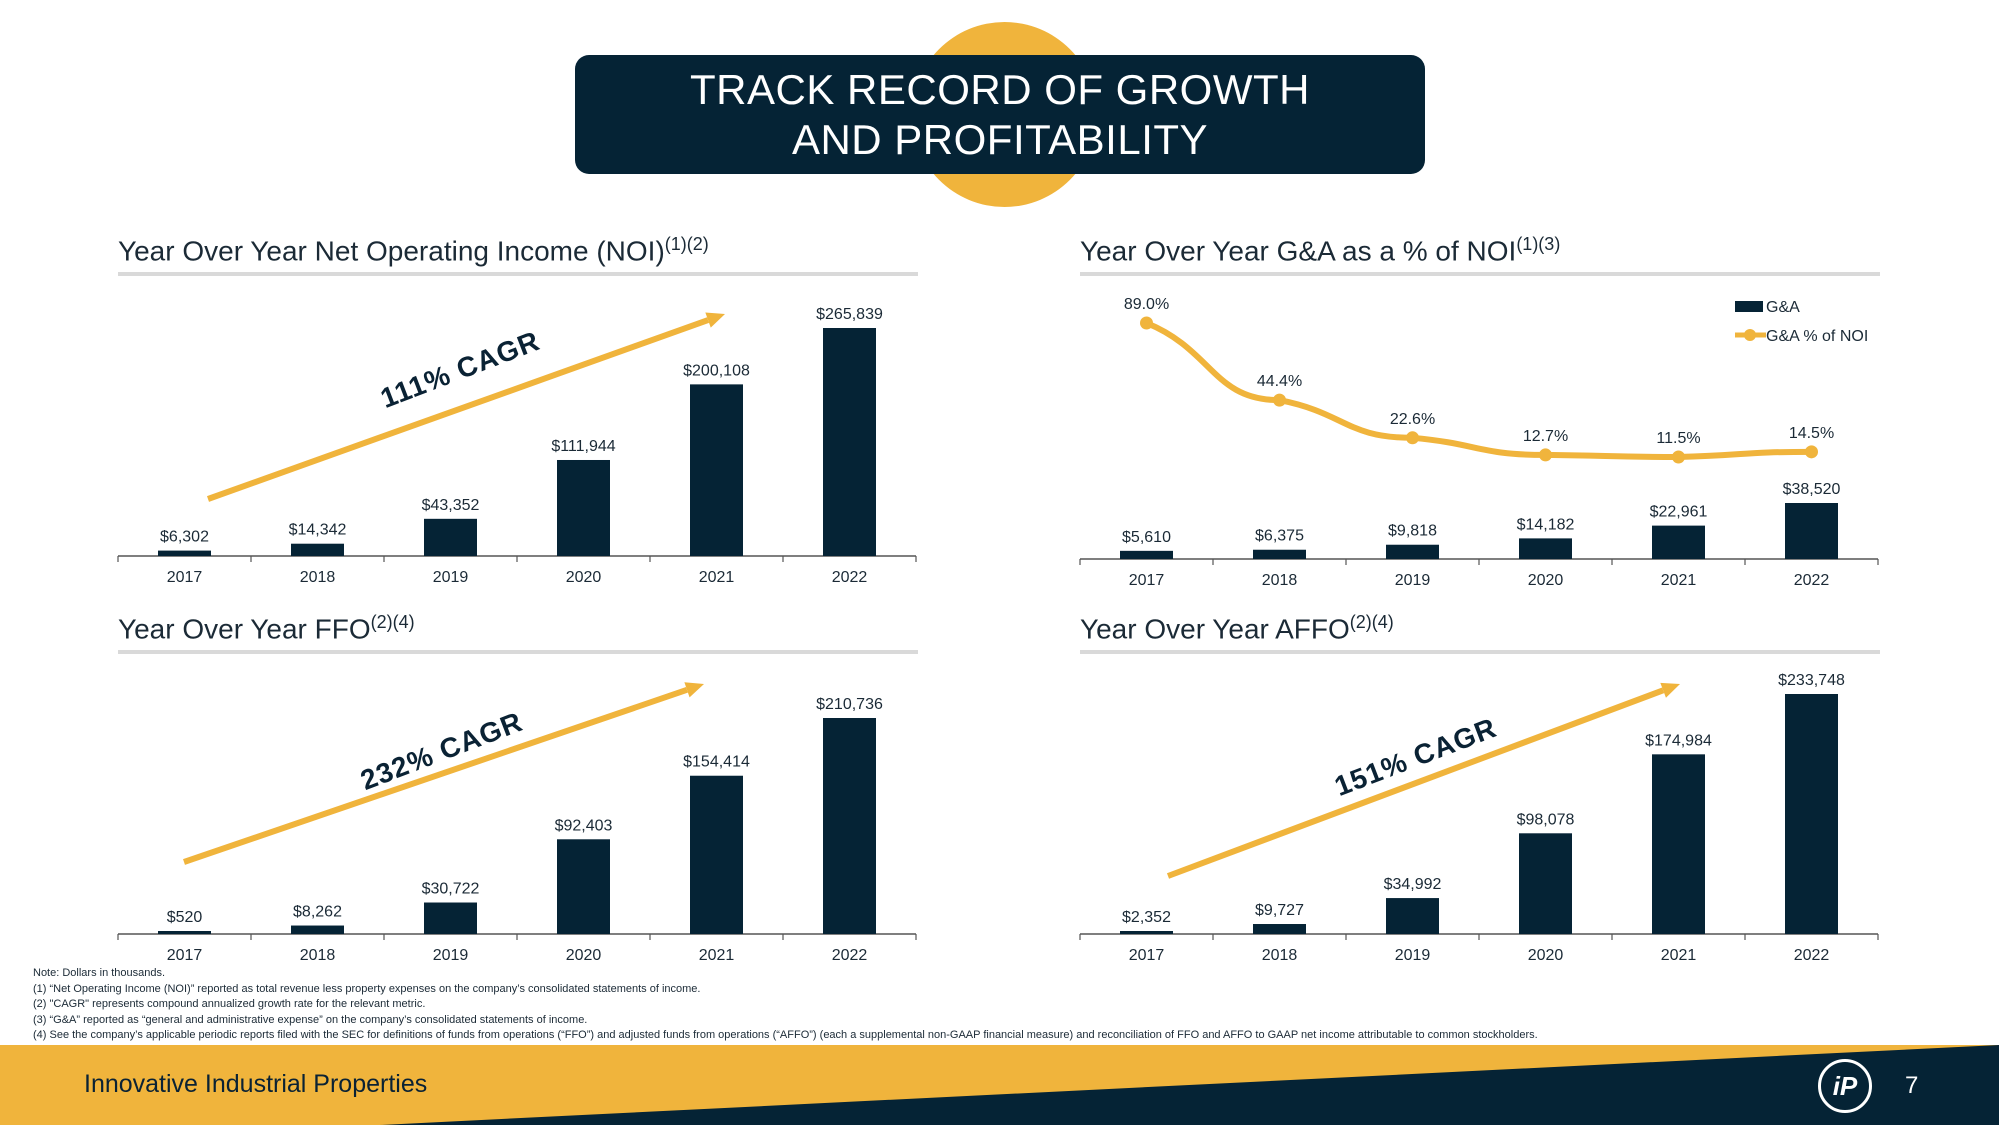 The image size is (1999, 1125). Describe the element at coordinates (686, 244) in the screenshot. I see `noi-chart-title-footnote: (1)(2)` at that location.